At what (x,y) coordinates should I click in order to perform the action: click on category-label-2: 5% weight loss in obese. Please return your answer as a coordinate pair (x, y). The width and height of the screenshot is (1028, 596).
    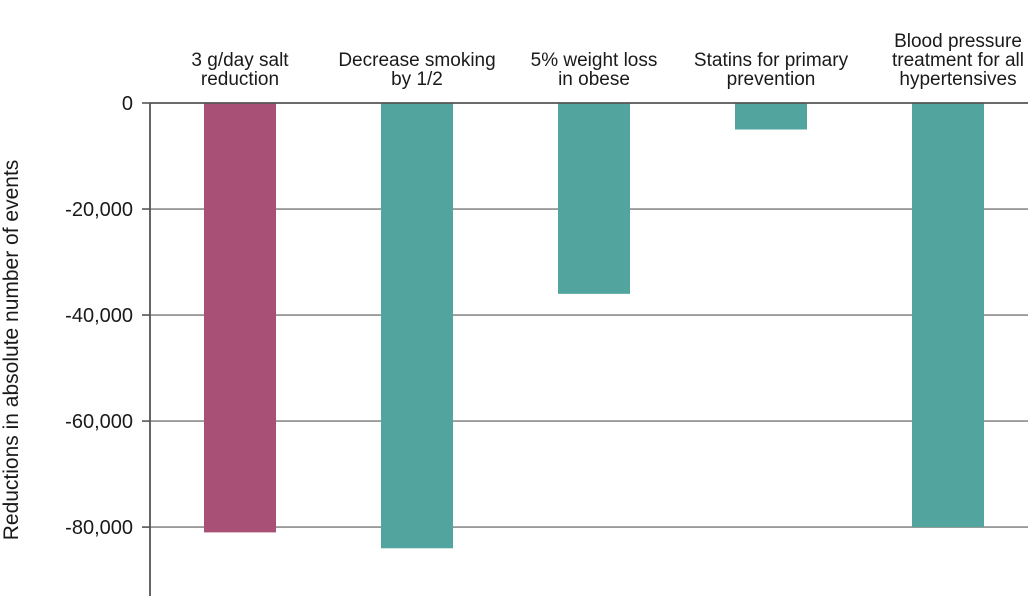
    Looking at the image, I should click on (594, 70).